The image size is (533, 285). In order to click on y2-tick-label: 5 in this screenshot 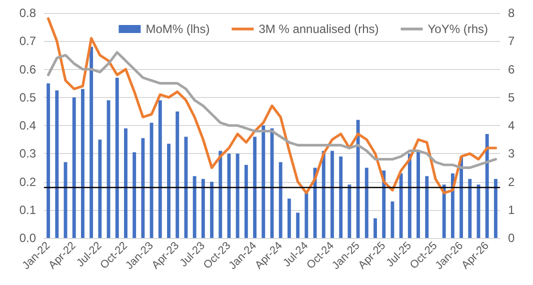, I will do `click(511, 97)`.